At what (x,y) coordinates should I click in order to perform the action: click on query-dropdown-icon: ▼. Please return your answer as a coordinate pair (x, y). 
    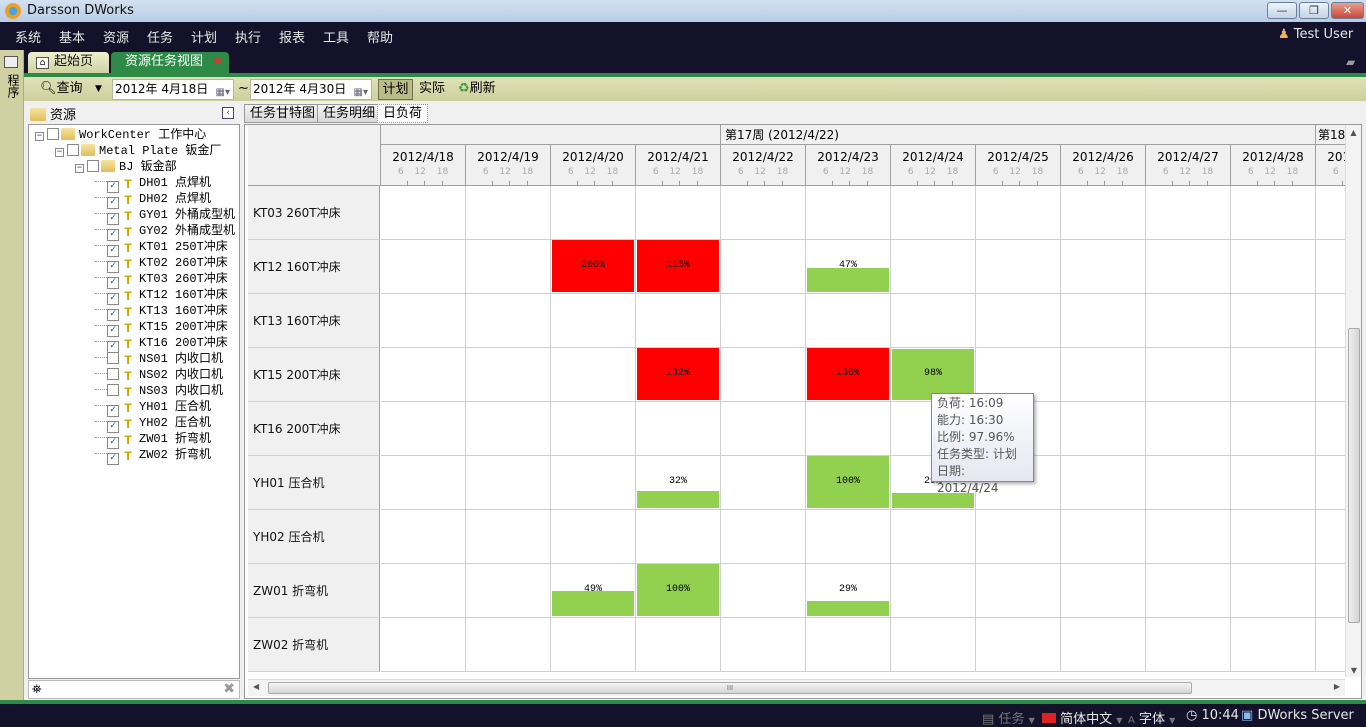
    Looking at the image, I should click on (98, 89).